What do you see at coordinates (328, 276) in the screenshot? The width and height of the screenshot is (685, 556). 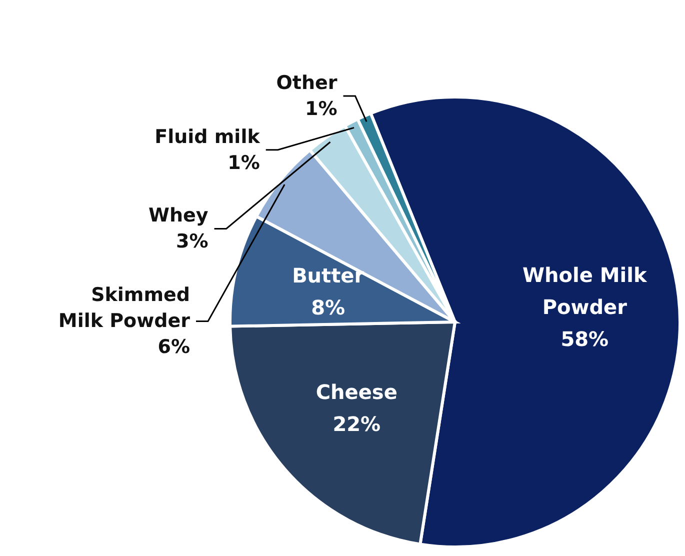 I see `slice-label: Butter` at bounding box center [328, 276].